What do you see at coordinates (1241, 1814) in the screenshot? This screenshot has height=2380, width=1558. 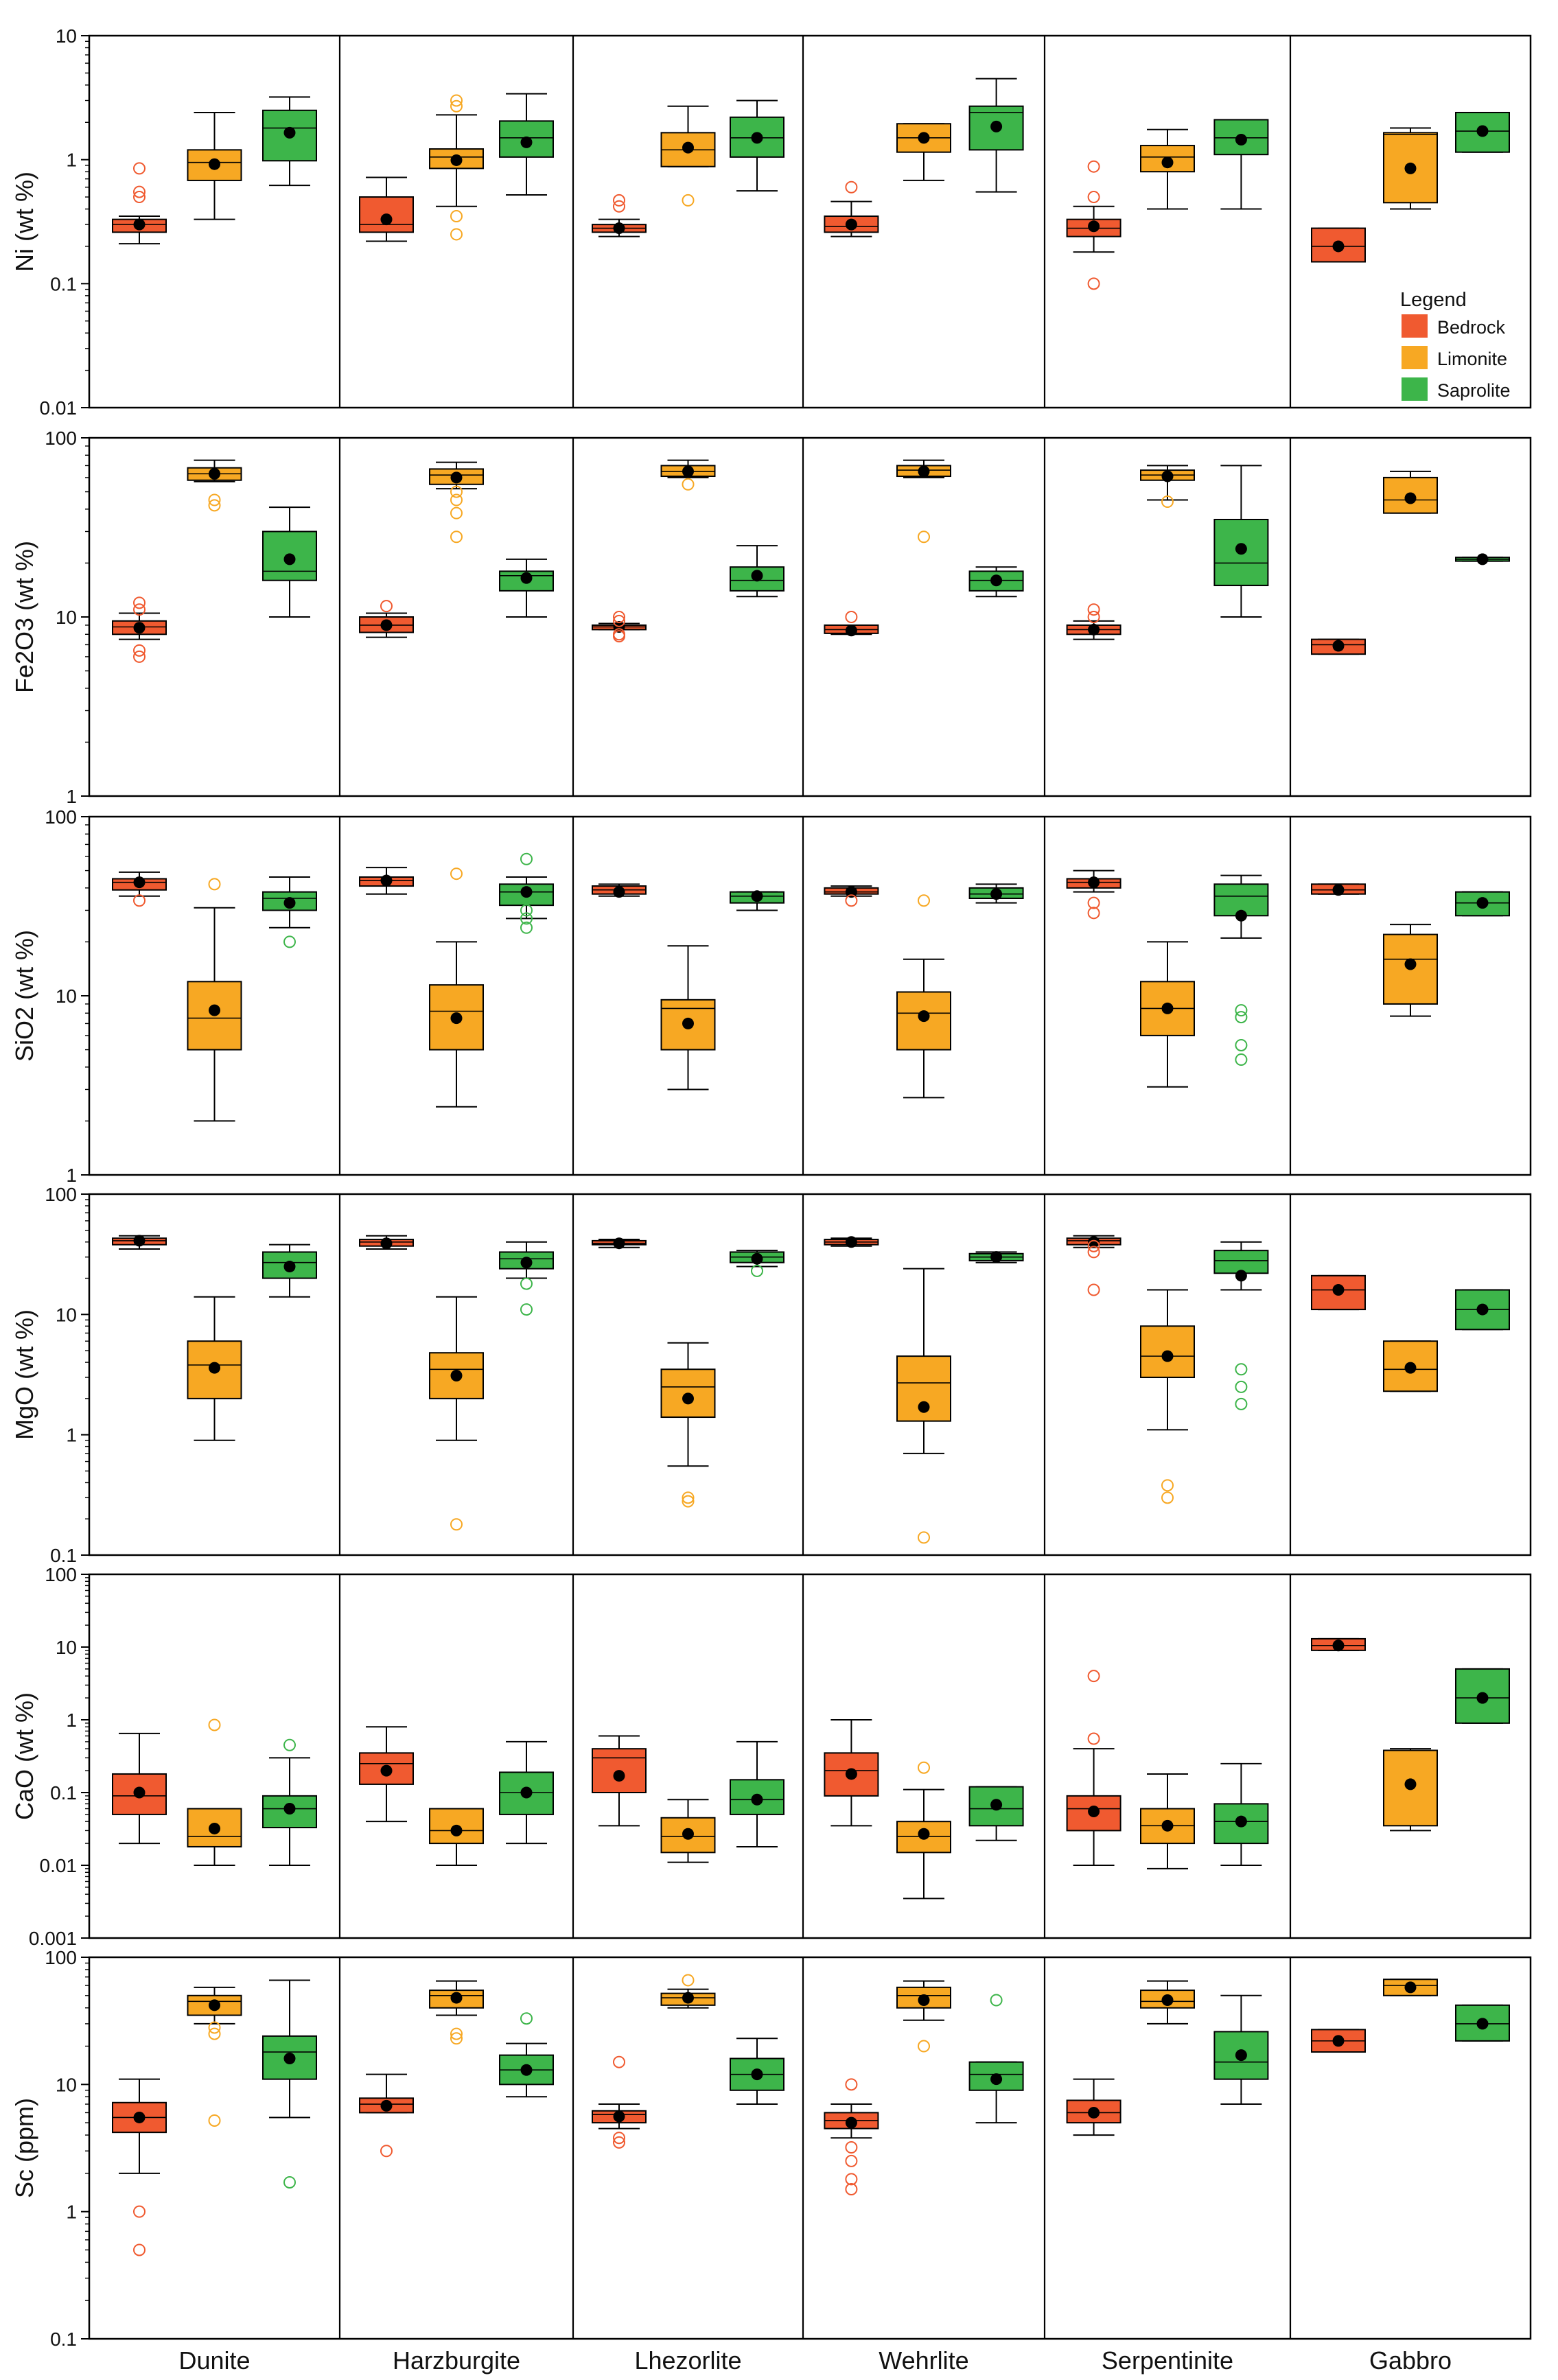 I see `box-cao-serpentinite-saprolite` at bounding box center [1241, 1814].